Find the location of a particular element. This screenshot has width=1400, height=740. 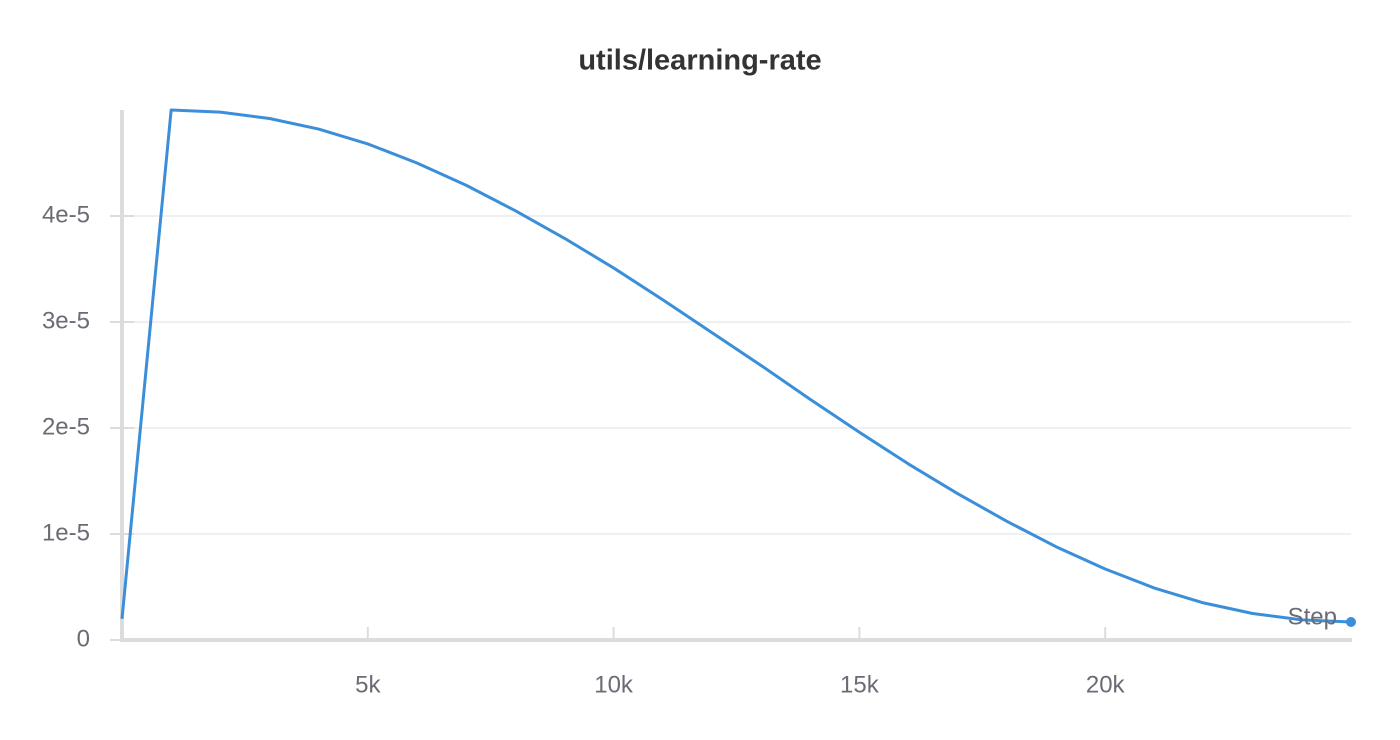

x-axis-label: Step is located at coordinates (1312, 616).